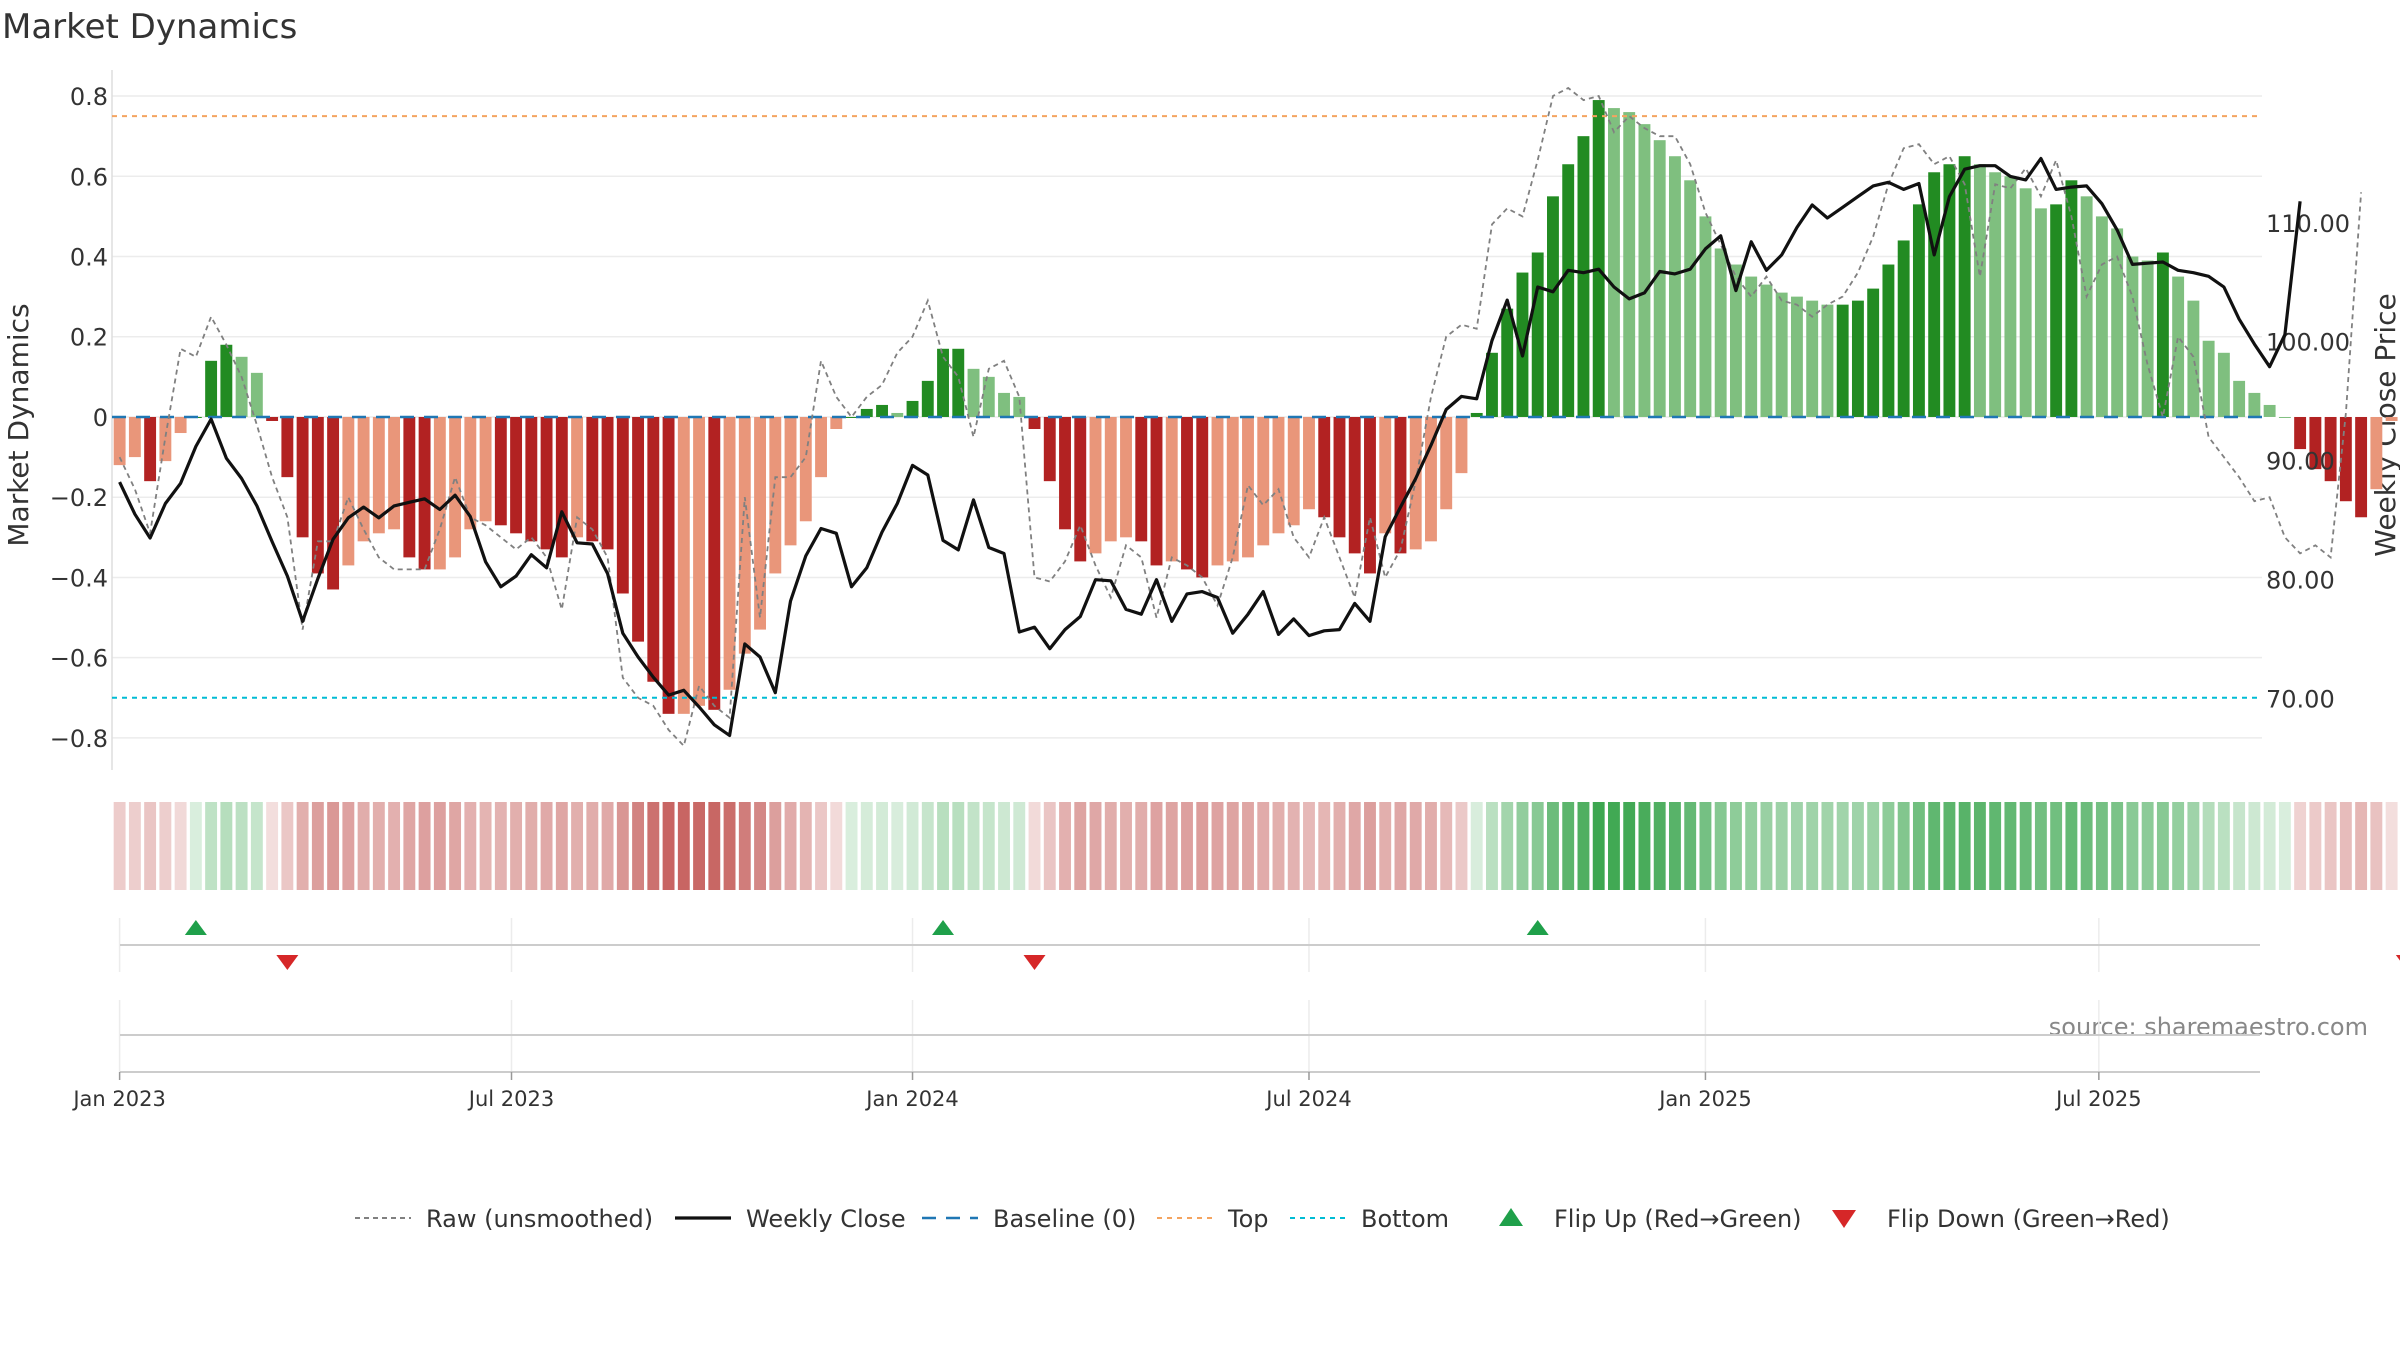  Describe the element at coordinates (2300, 700) in the screenshot. I see `right-tick-label: 70.00` at that location.